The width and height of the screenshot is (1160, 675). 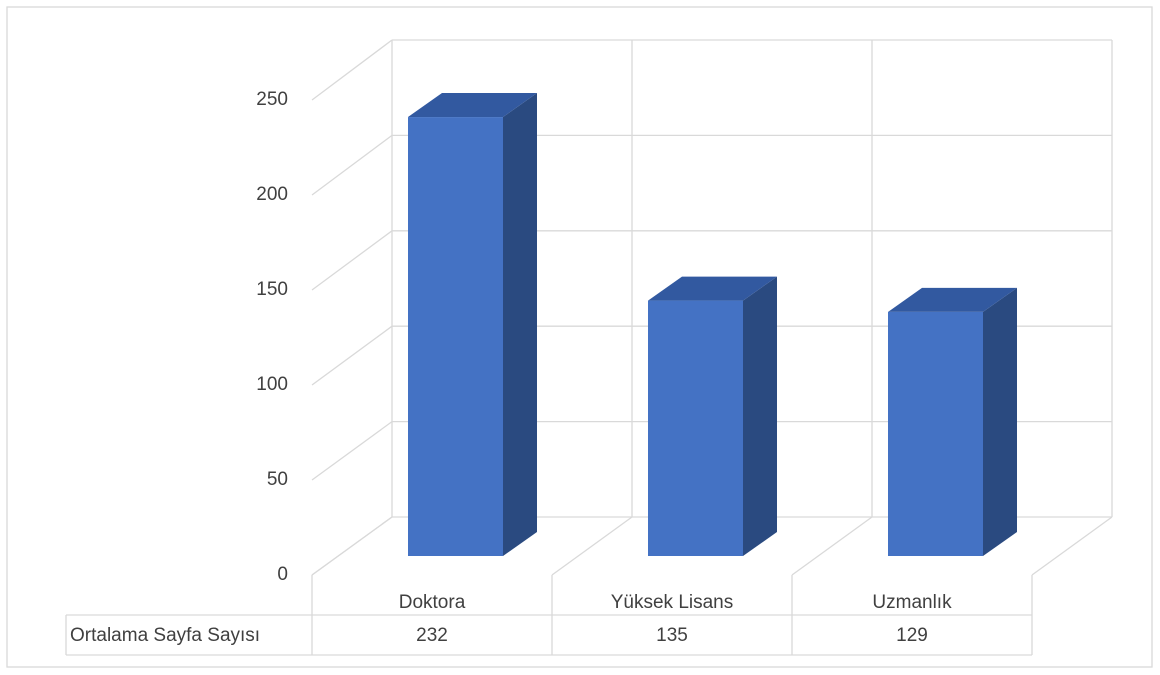 What do you see at coordinates (912, 602) in the screenshot?
I see `x-tick-label: Uzmanlık` at bounding box center [912, 602].